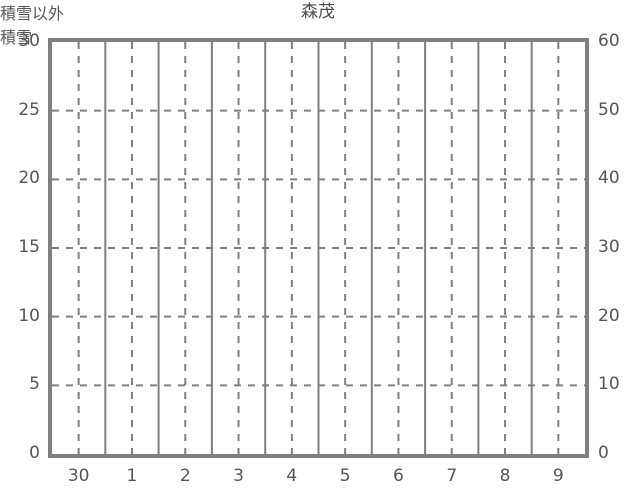 Image resolution: width=636 pixels, height=501 pixels. I want to click on x-axis-tick-label: 2, so click(185, 476).